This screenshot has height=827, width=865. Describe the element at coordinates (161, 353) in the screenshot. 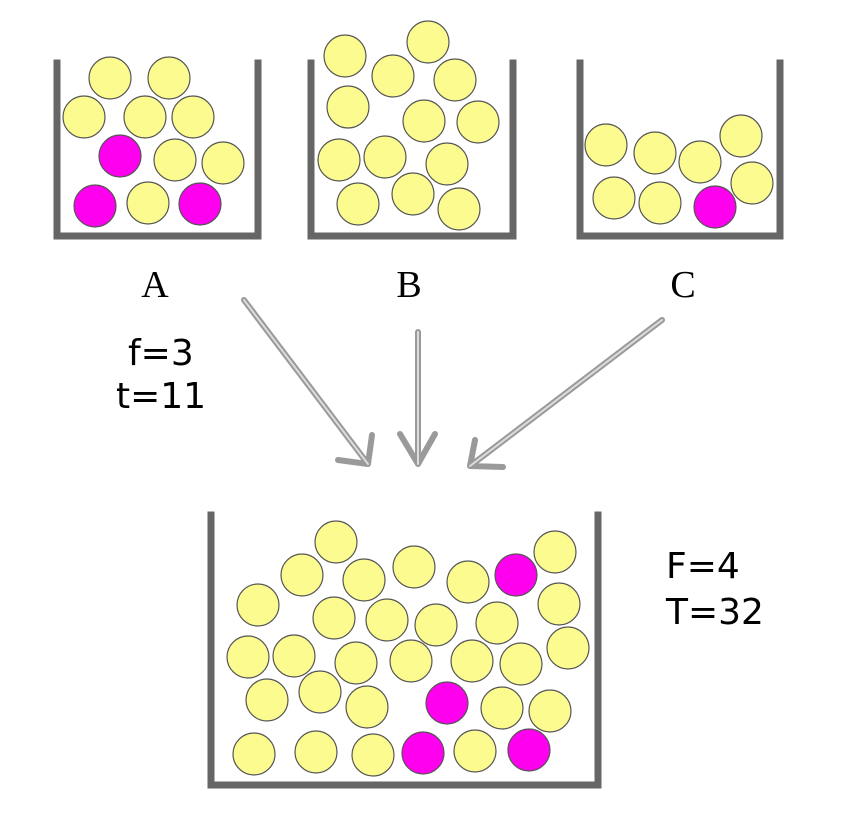

I see `sample-f-value: f=3` at that location.